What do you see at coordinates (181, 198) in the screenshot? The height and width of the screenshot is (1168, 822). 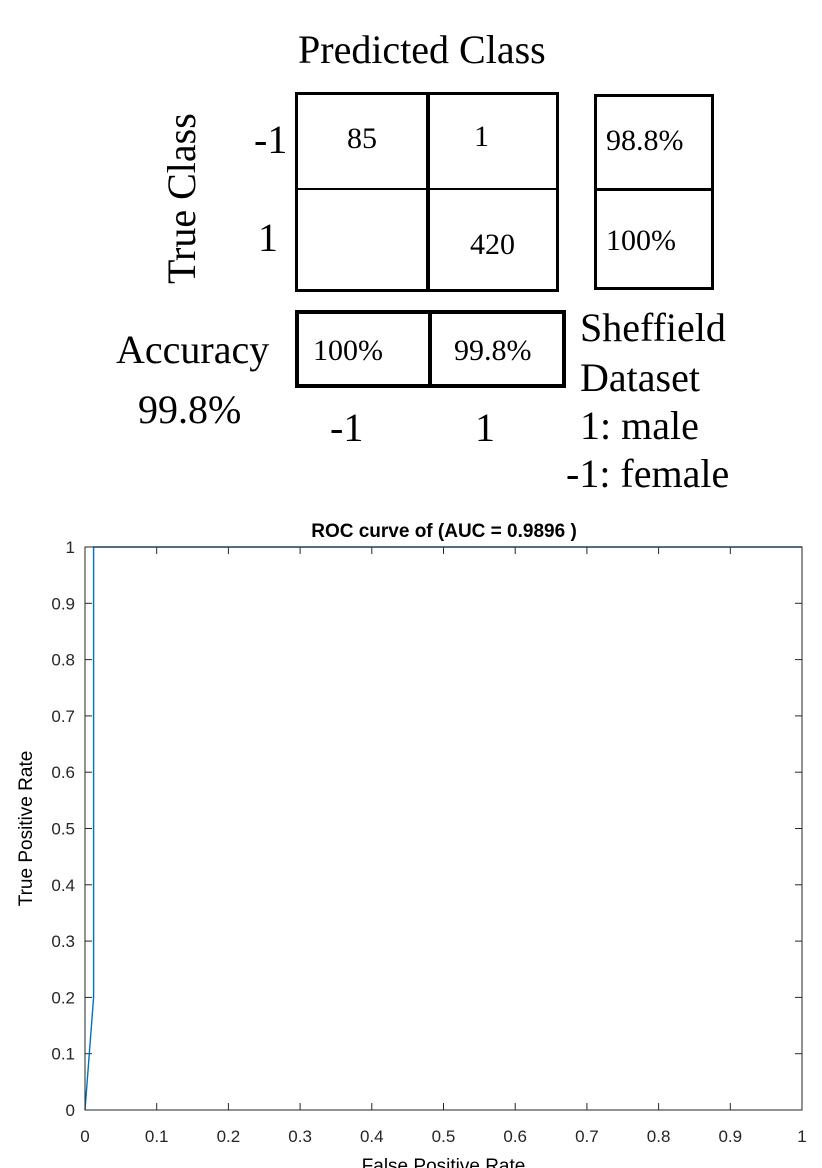 I see `true-class-label: True Class` at bounding box center [181, 198].